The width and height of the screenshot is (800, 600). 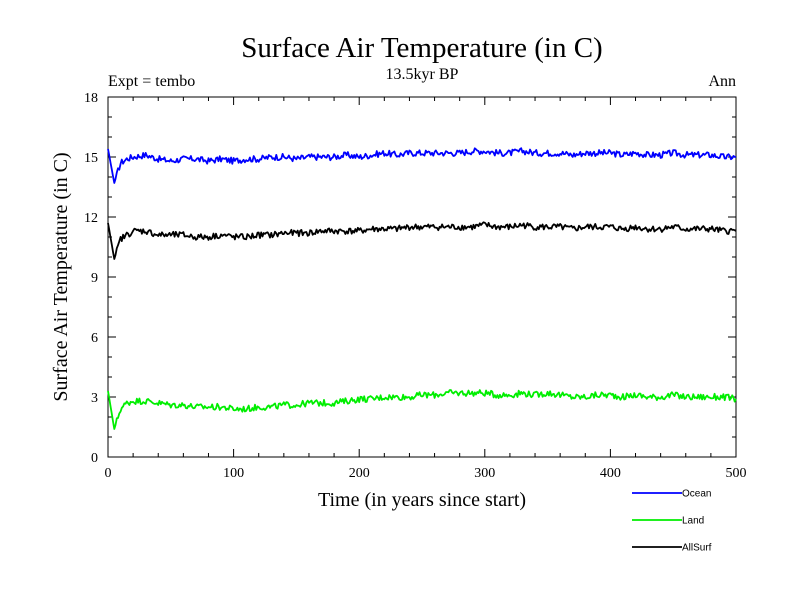 What do you see at coordinates (422, 240) in the screenshot?
I see `series-line-allsurf` at bounding box center [422, 240].